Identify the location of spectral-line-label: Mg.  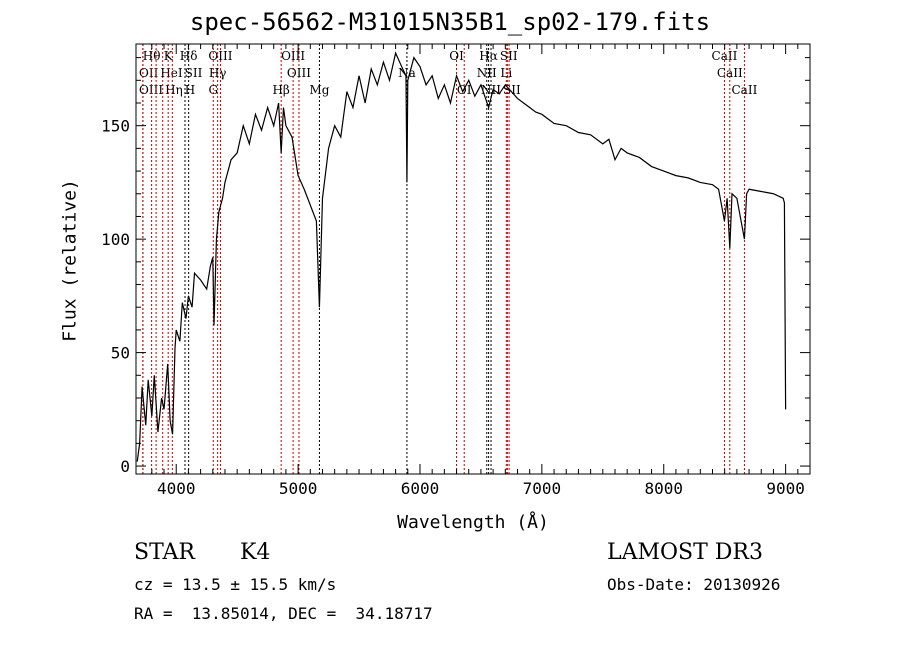
(319, 90).